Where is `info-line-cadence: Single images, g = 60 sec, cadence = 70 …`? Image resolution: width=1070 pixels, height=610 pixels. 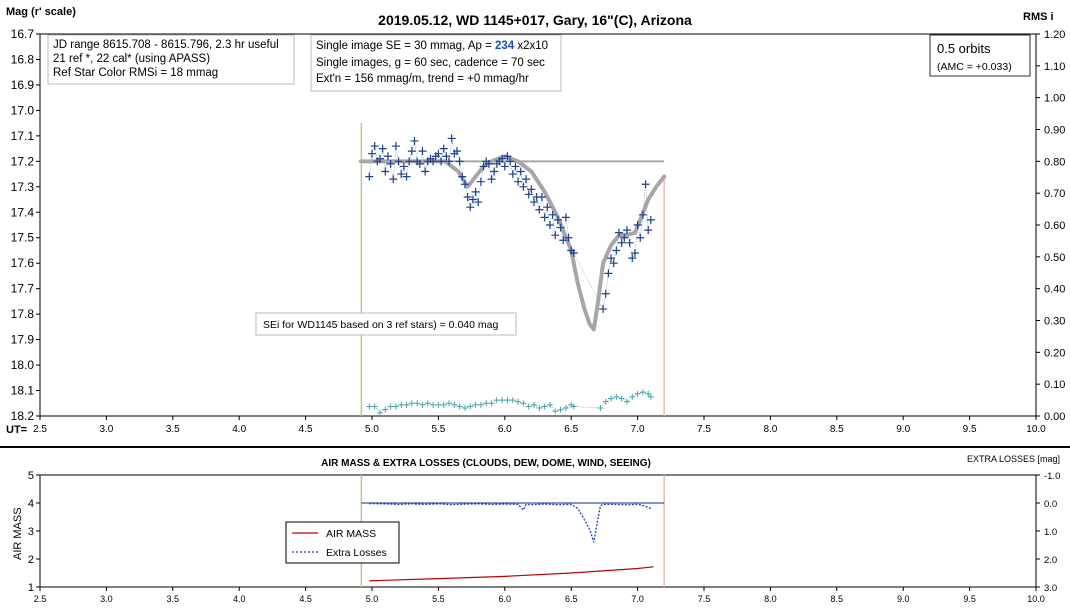
info-line-cadence: Single images, g = 60 sec, cadence = 70 … is located at coordinates (430, 63).